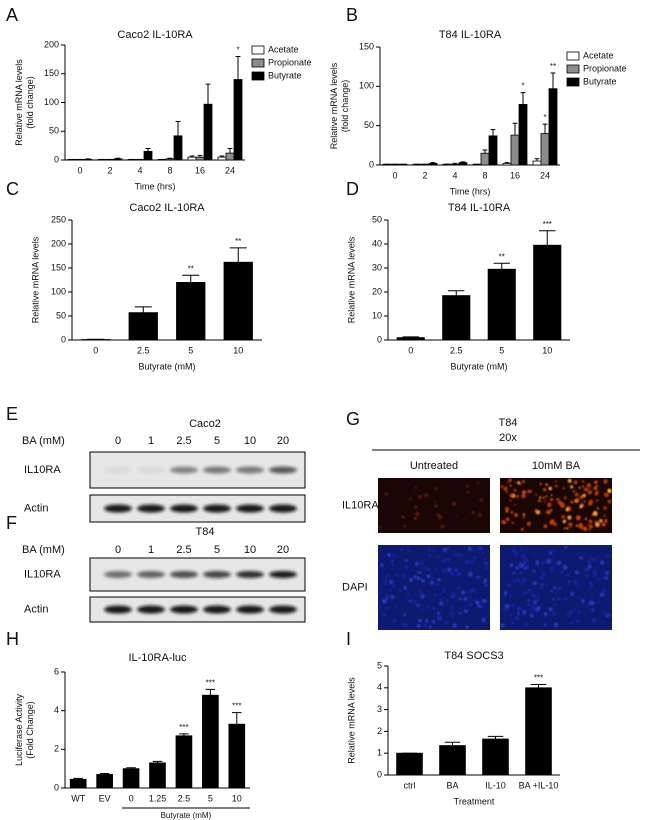 Image resolution: width=645 pixels, height=820 pixels. I want to click on x-tick-label: 2.5, so click(184, 798).